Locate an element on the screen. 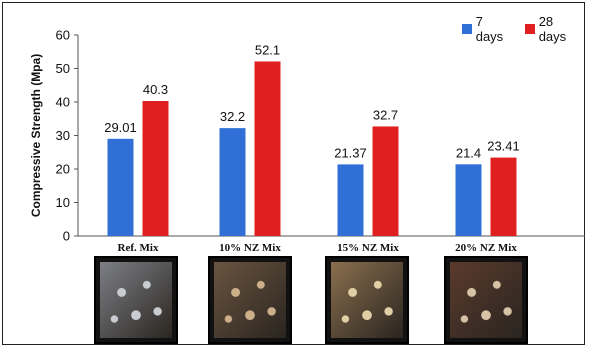 The image size is (589, 349). legend-label-28-days: 28 days is located at coordinates (552, 29).